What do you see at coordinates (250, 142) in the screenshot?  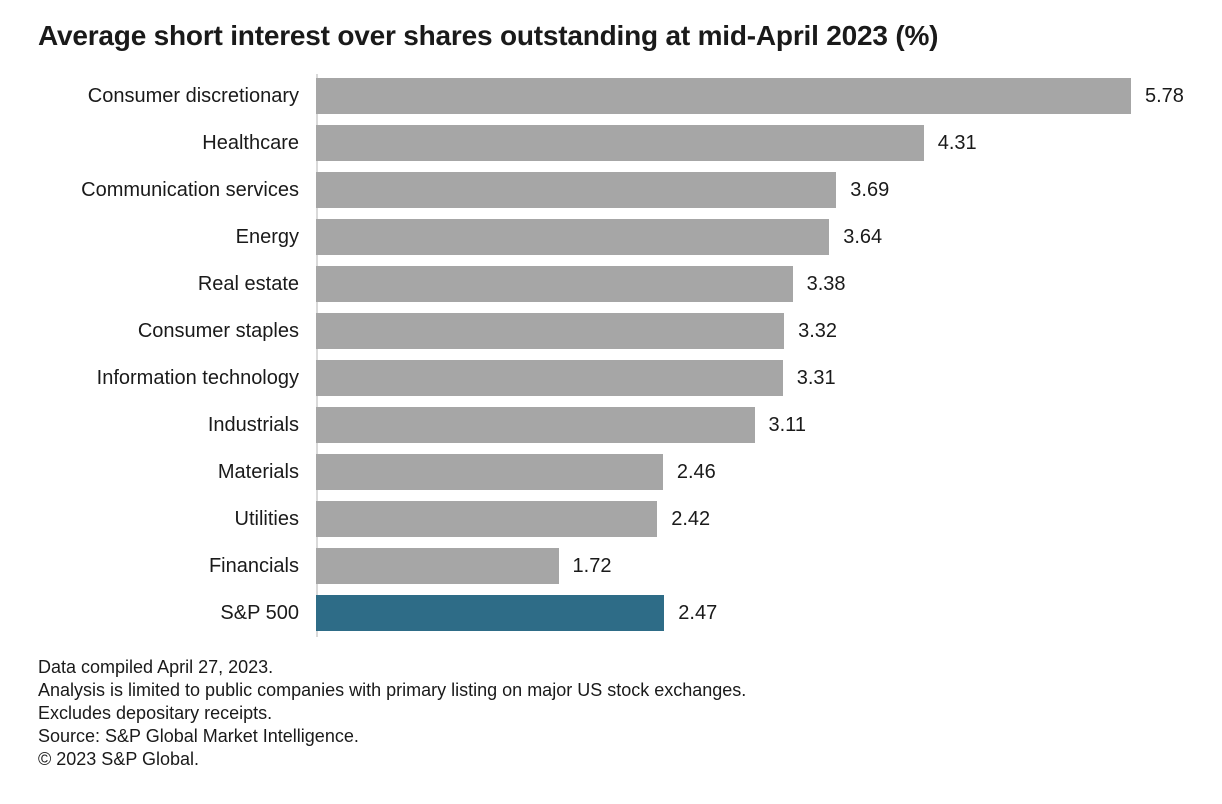 I see `category-label: Healthcare` at bounding box center [250, 142].